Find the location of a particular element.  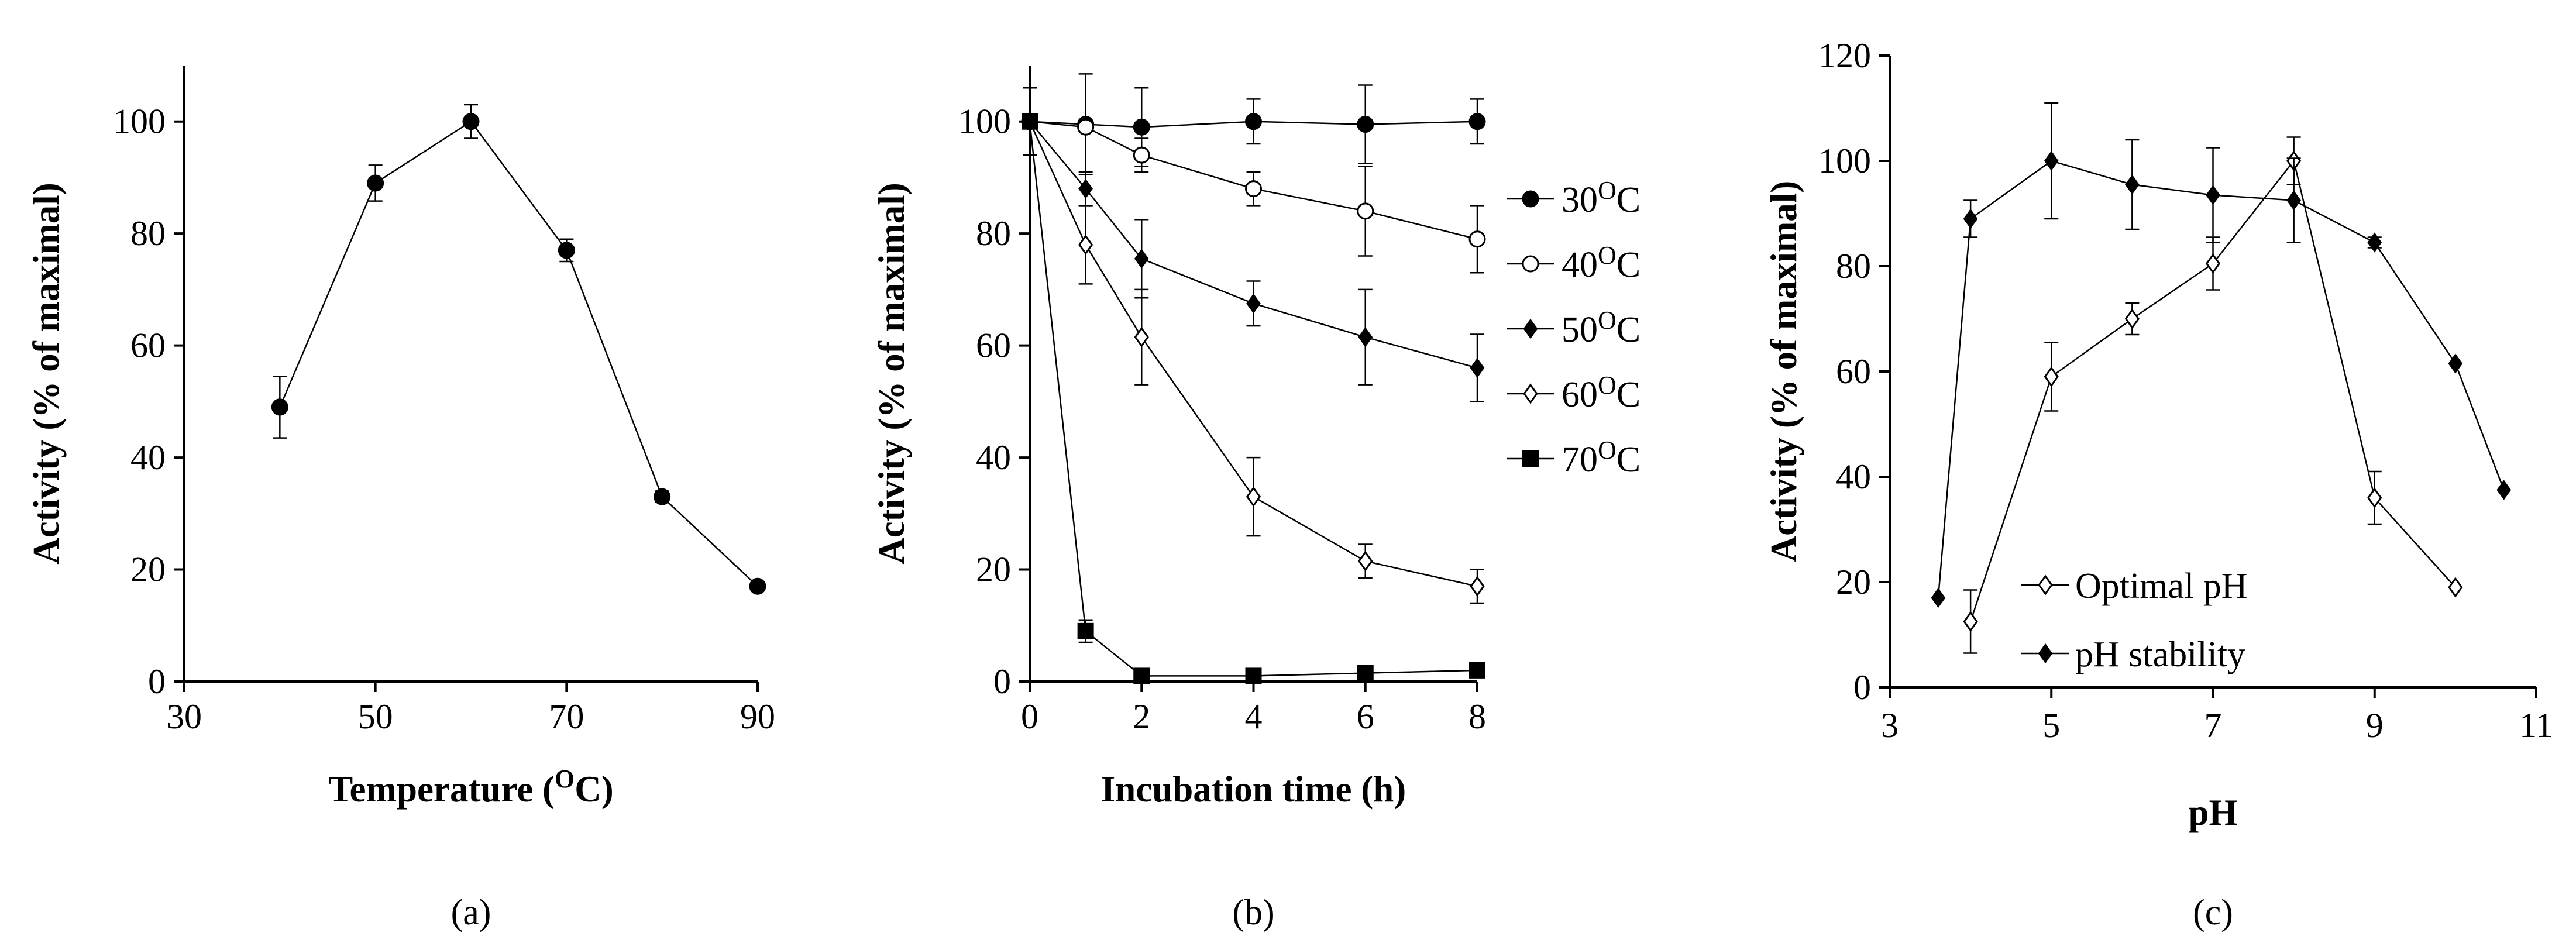

x-tick-label: 8 is located at coordinates (1477, 717).